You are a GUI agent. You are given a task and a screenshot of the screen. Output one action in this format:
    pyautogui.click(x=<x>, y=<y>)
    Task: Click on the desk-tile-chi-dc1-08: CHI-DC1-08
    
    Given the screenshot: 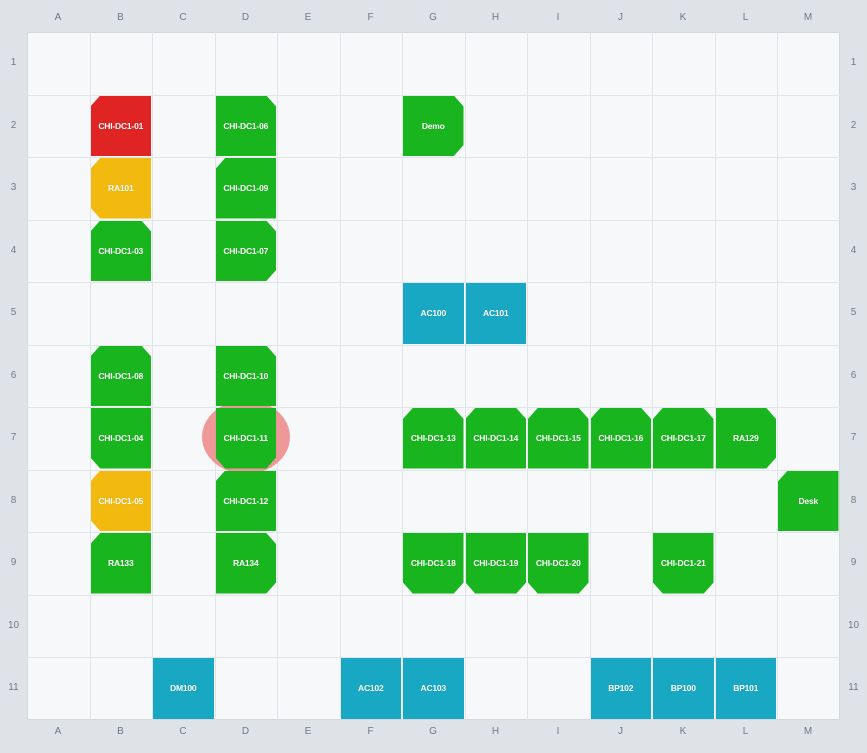 What is the action you would take?
    pyautogui.click(x=120, y=375)
    